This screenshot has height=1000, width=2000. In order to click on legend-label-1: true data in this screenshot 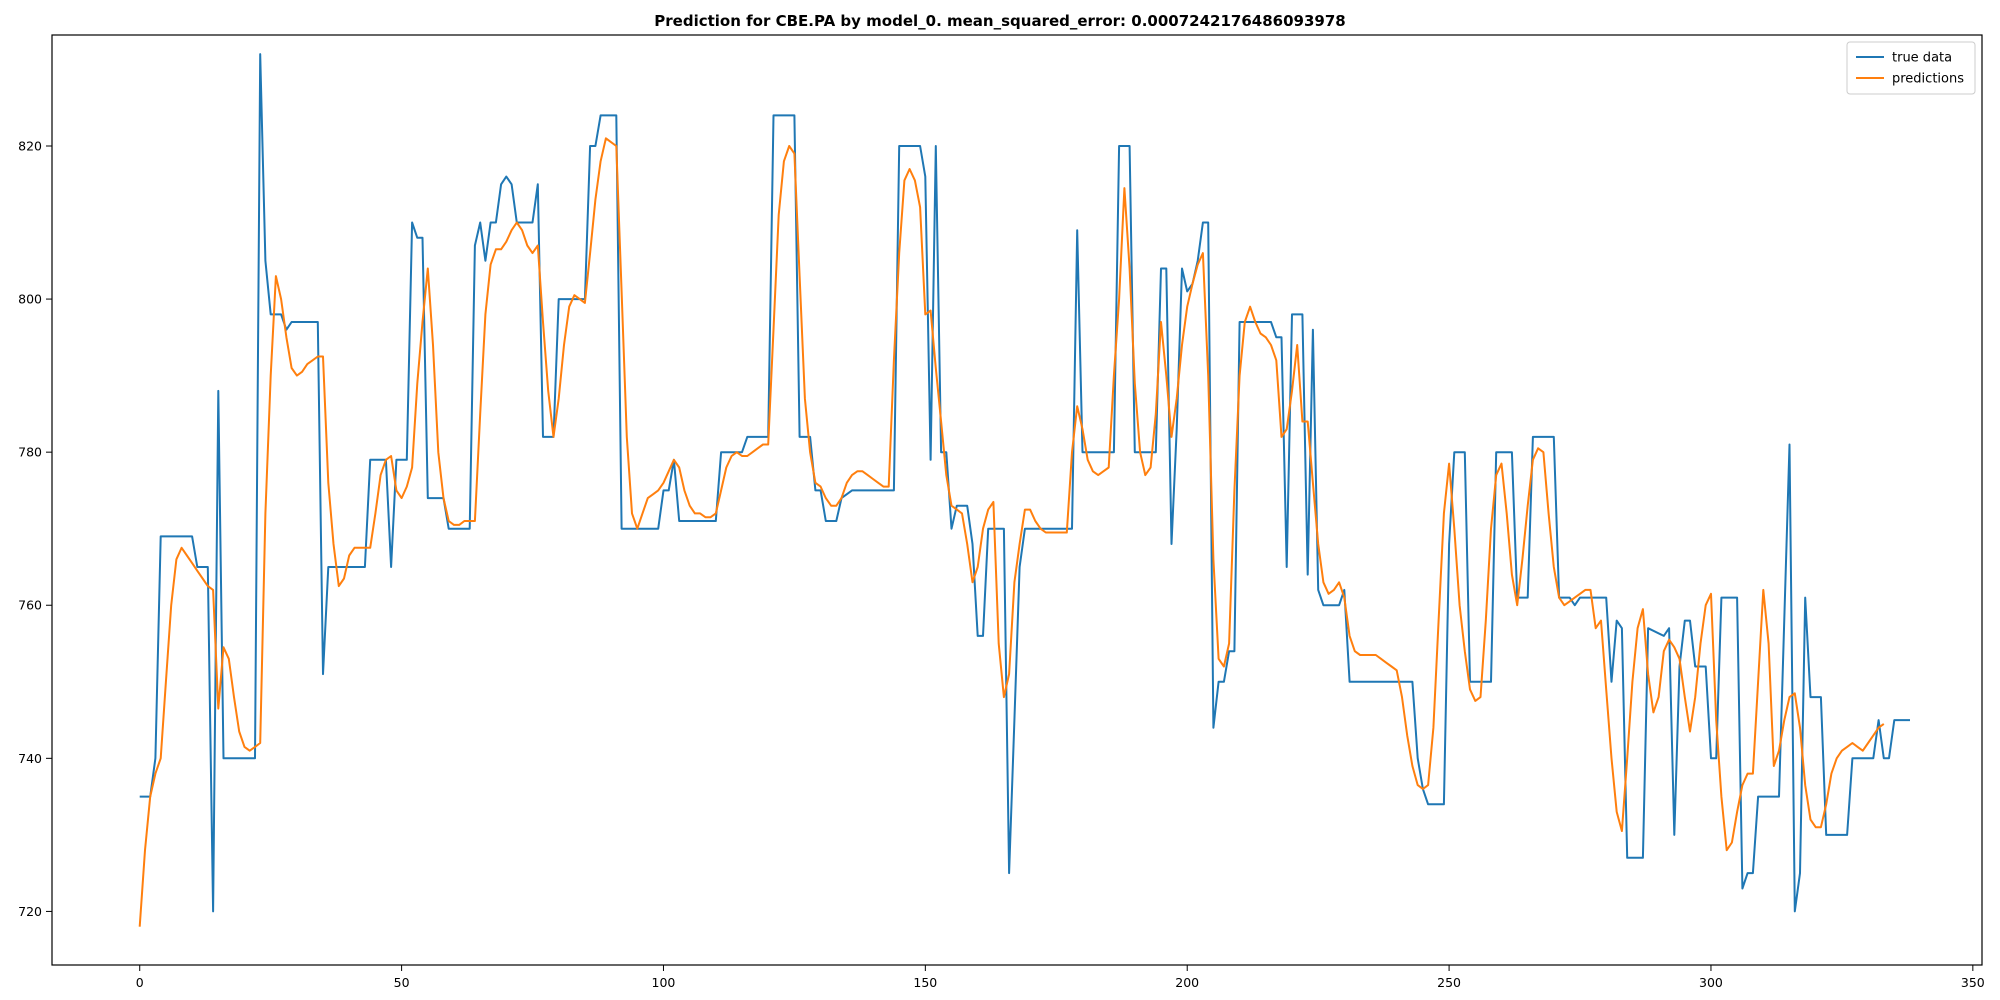, I will do `click(1922, 58)`.